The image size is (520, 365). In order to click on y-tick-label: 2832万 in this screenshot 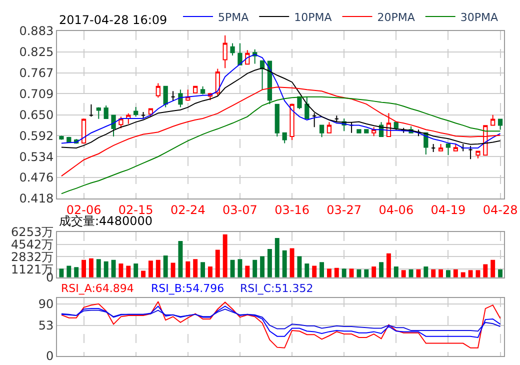, I will do `click(32, 257)`.